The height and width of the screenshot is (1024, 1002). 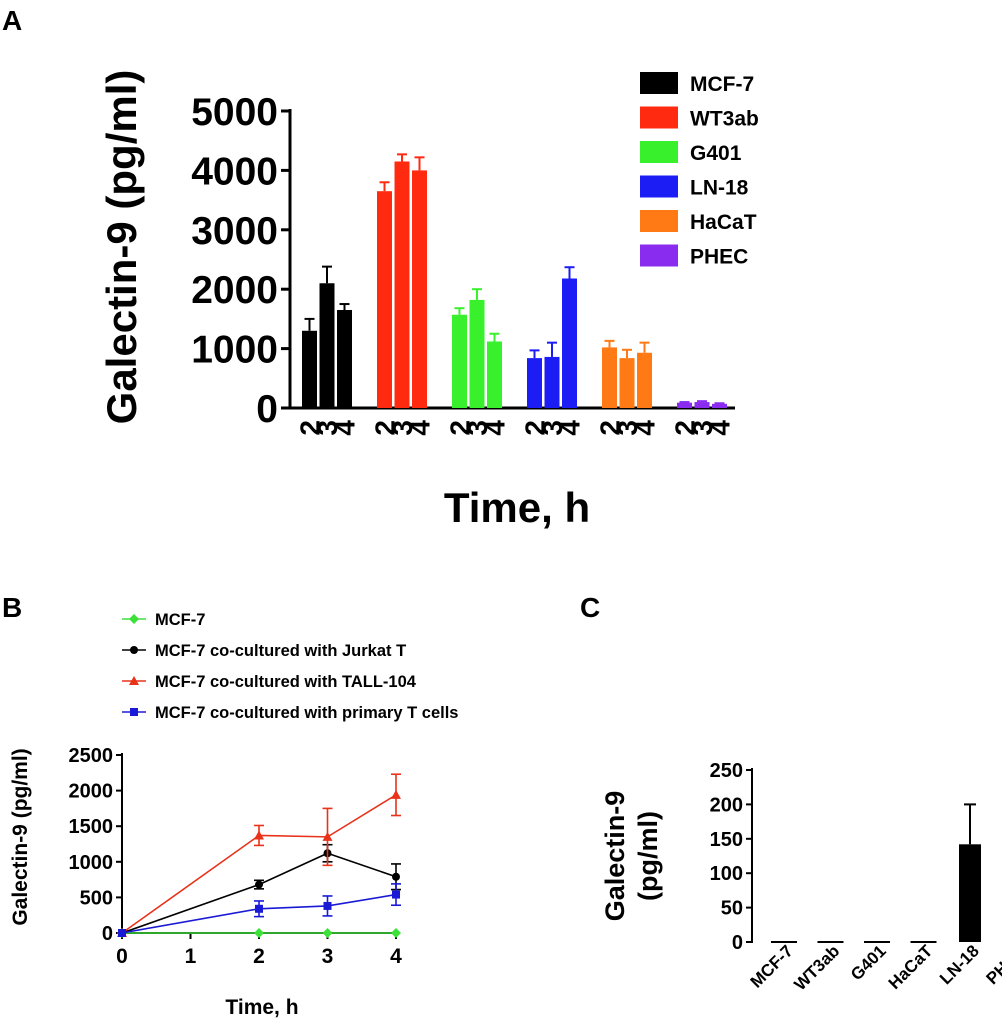 I want to click on y-tick-label-1500: 1500, so click(x=91, y=827).